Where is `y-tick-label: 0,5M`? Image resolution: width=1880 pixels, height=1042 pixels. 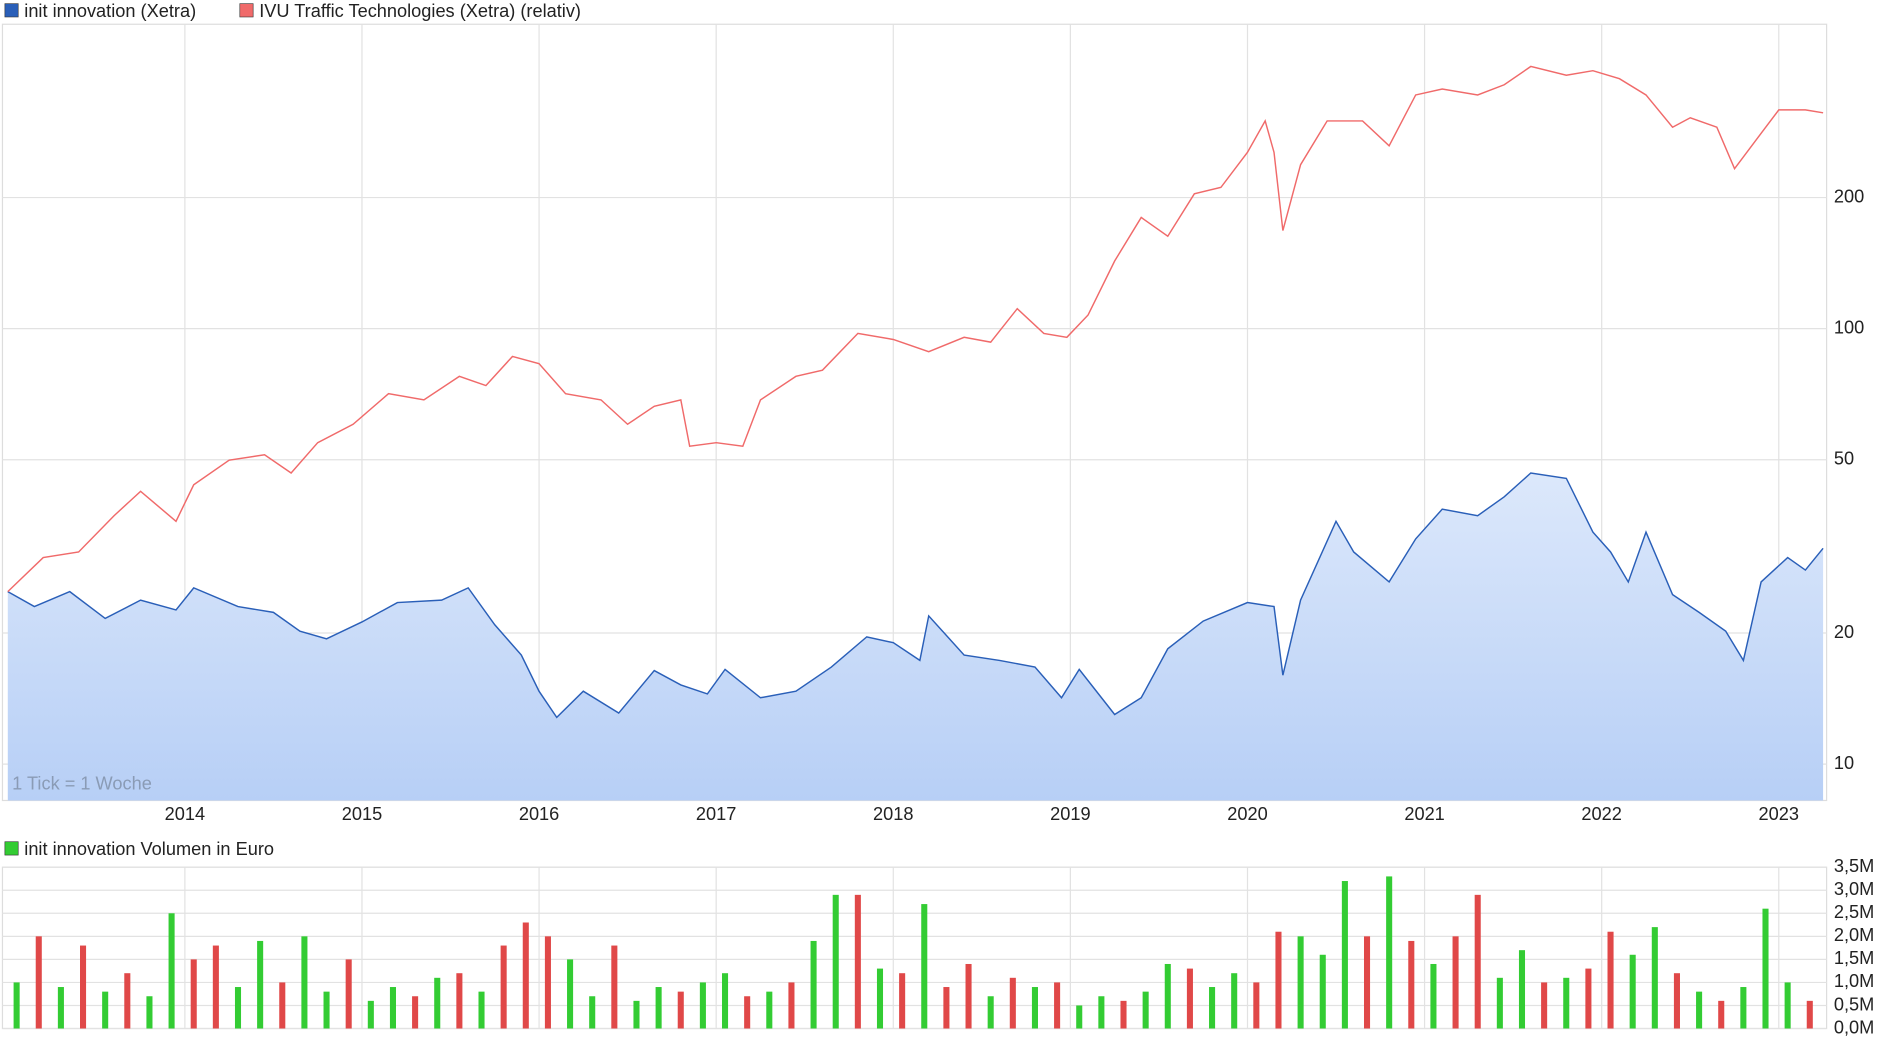 y-tick-label: 0,5M is located at coordinates (1854, 1004).